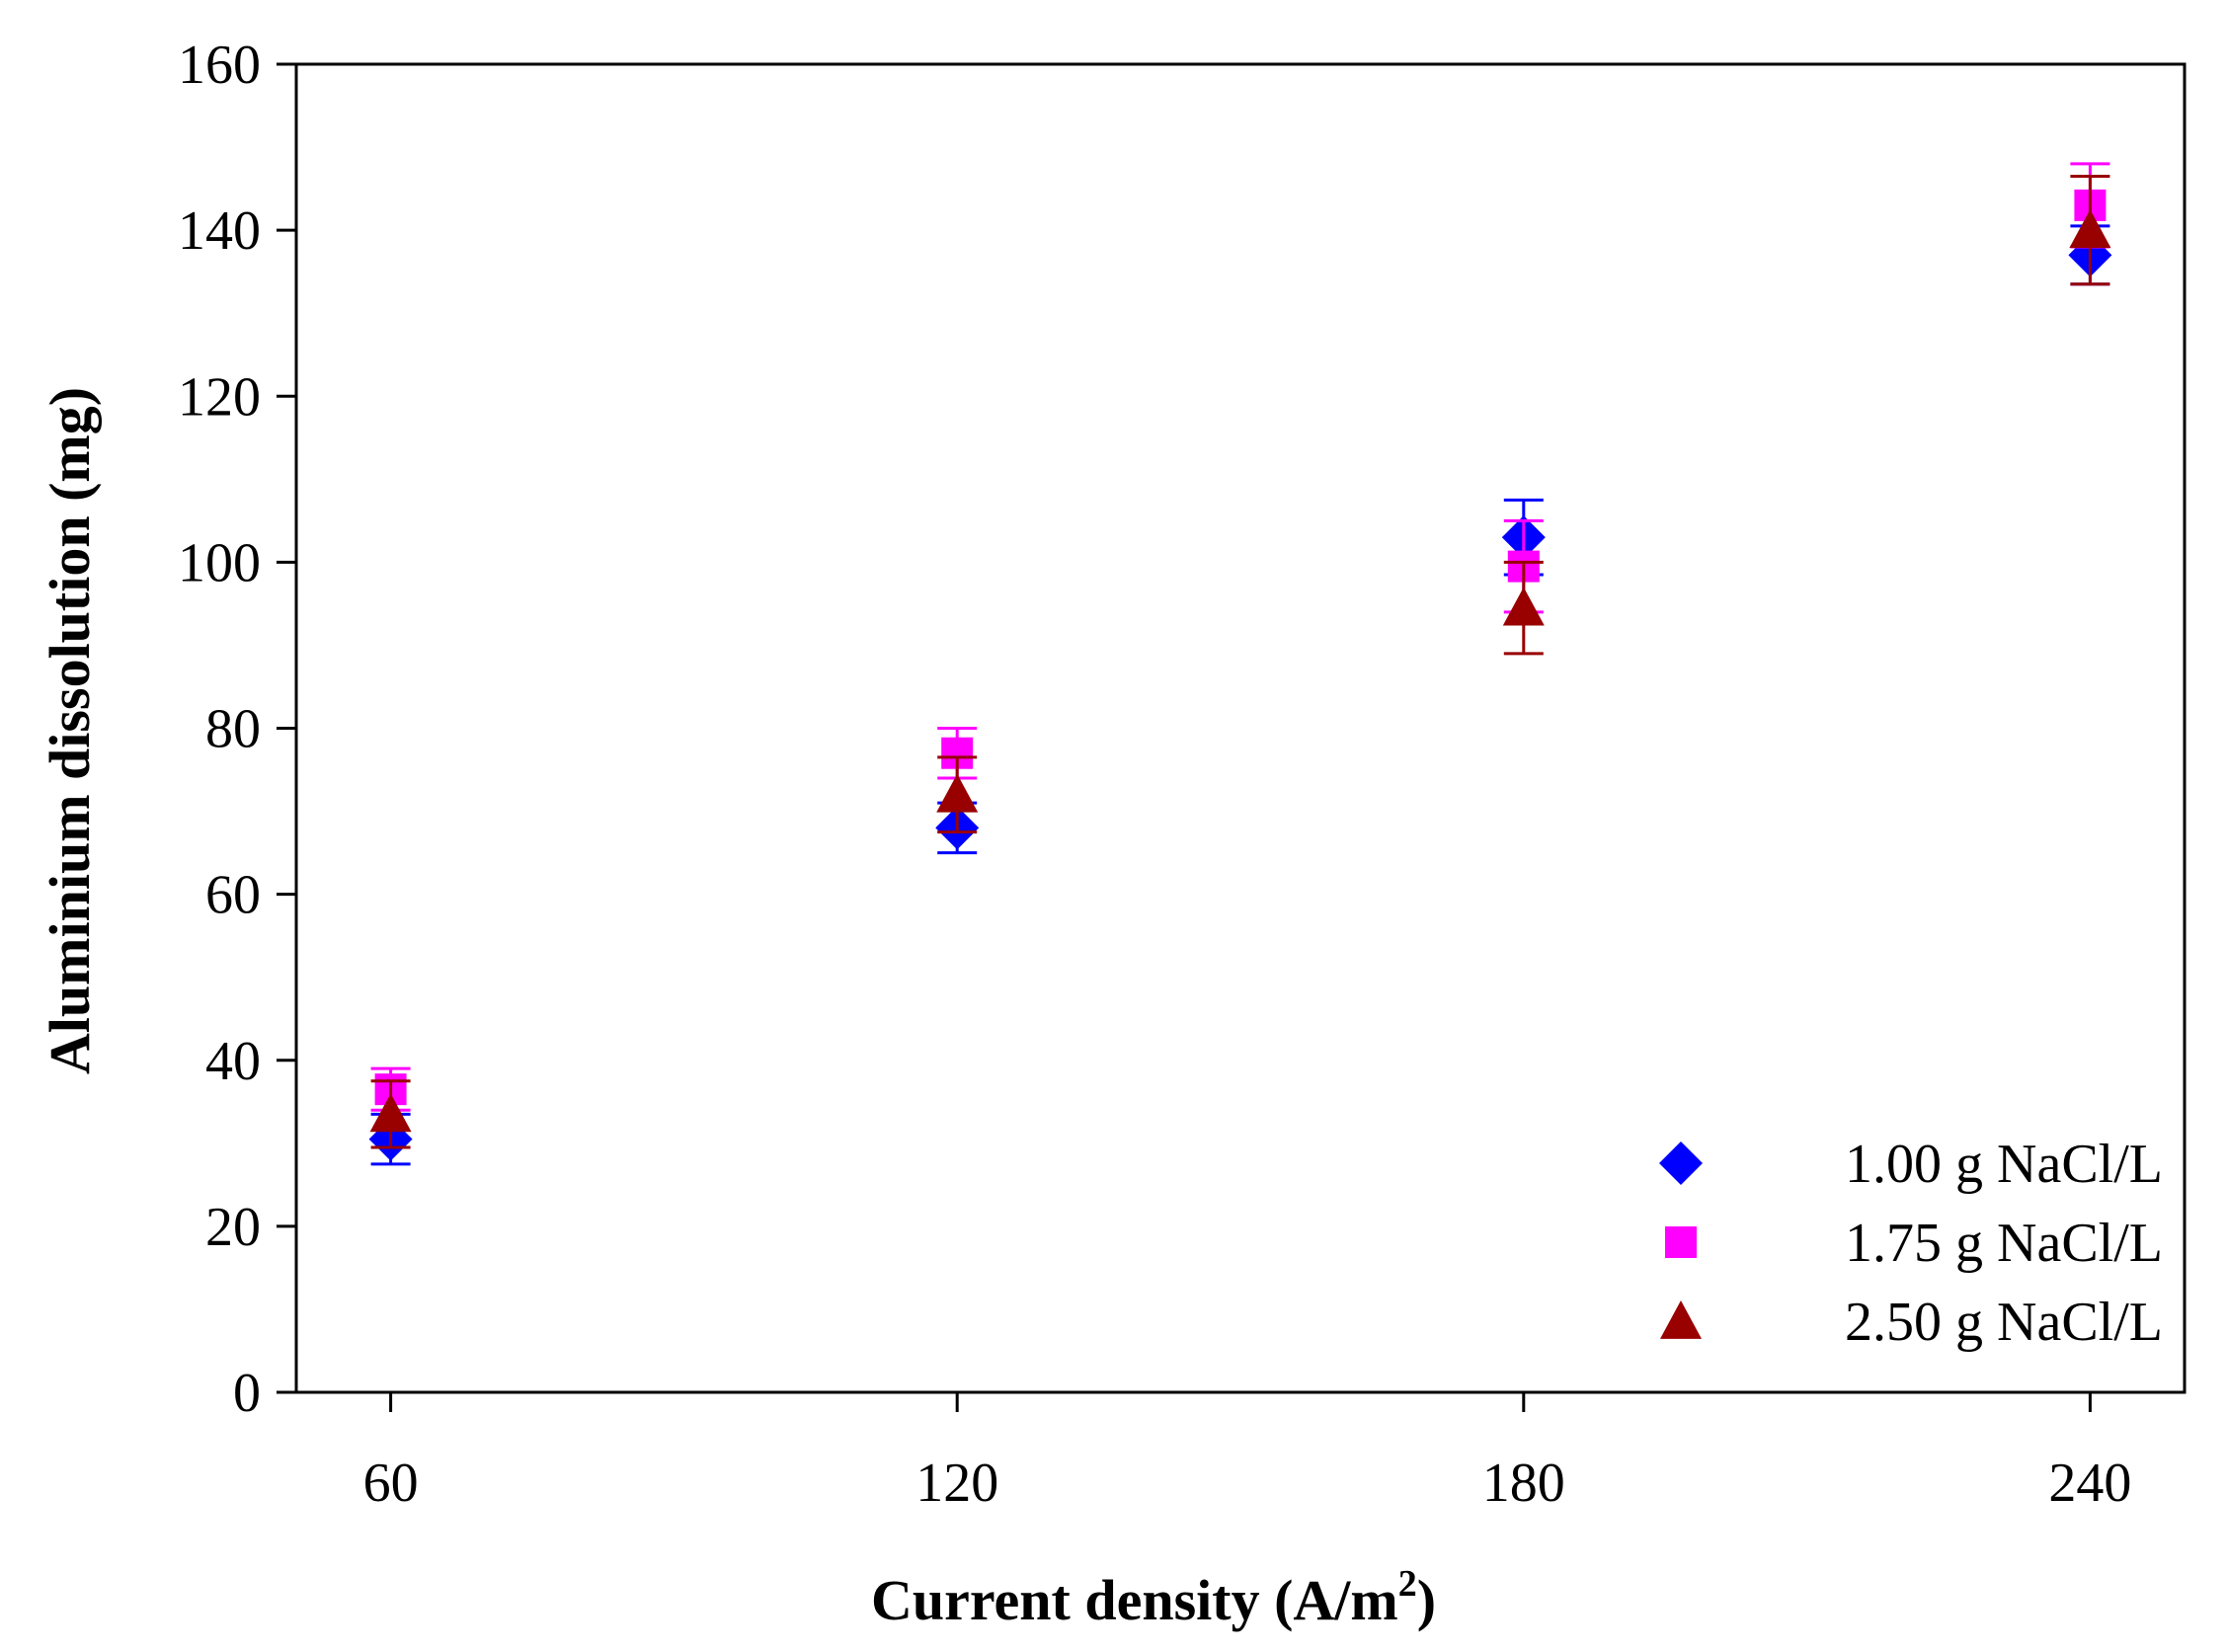  Describe the element at coordinates (2089, 1483) in the screenshot. I see `x-tick-label: 240` at that location.